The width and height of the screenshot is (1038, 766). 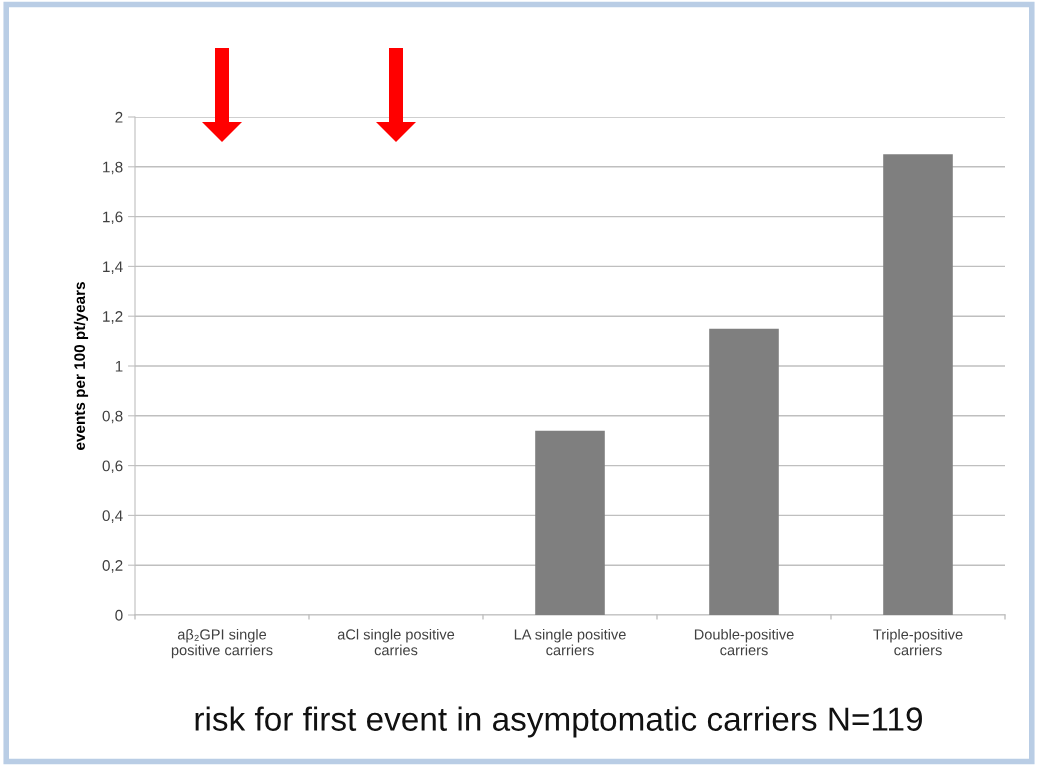 I want to click on y-tick-label: 0, so click(x=119, y=615).